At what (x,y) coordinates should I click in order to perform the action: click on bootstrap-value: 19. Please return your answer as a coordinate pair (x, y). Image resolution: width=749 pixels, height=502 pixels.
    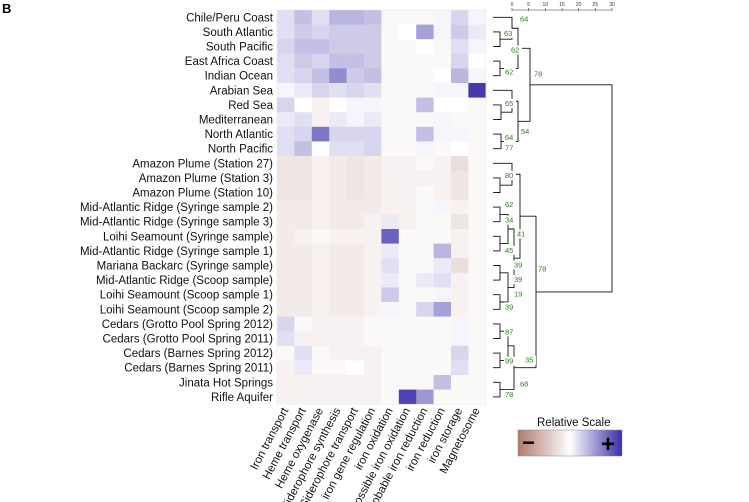
    Looking at the image, I should click on (518, 294).